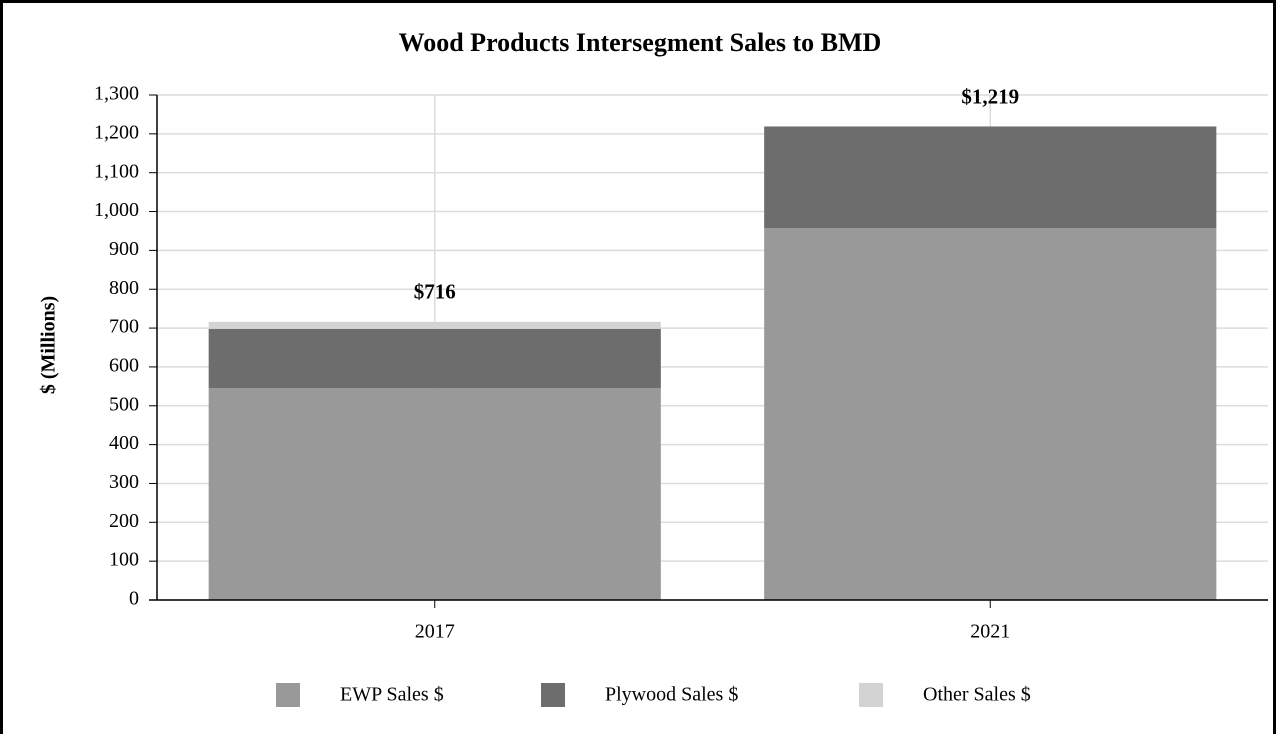 This screenshot has height=734, width=1276. I want to click on y-tick-label: 900, so click(124, 249).